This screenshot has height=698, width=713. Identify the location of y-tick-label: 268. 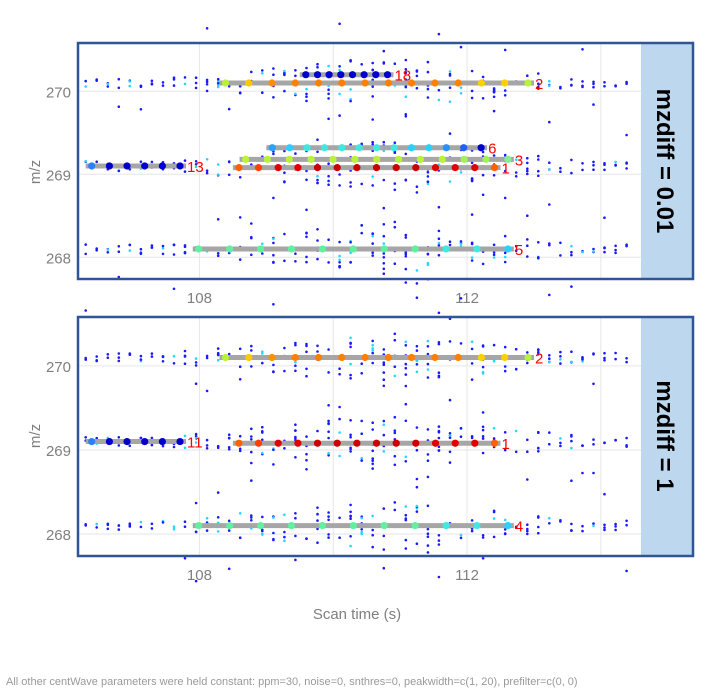
(58, 258).